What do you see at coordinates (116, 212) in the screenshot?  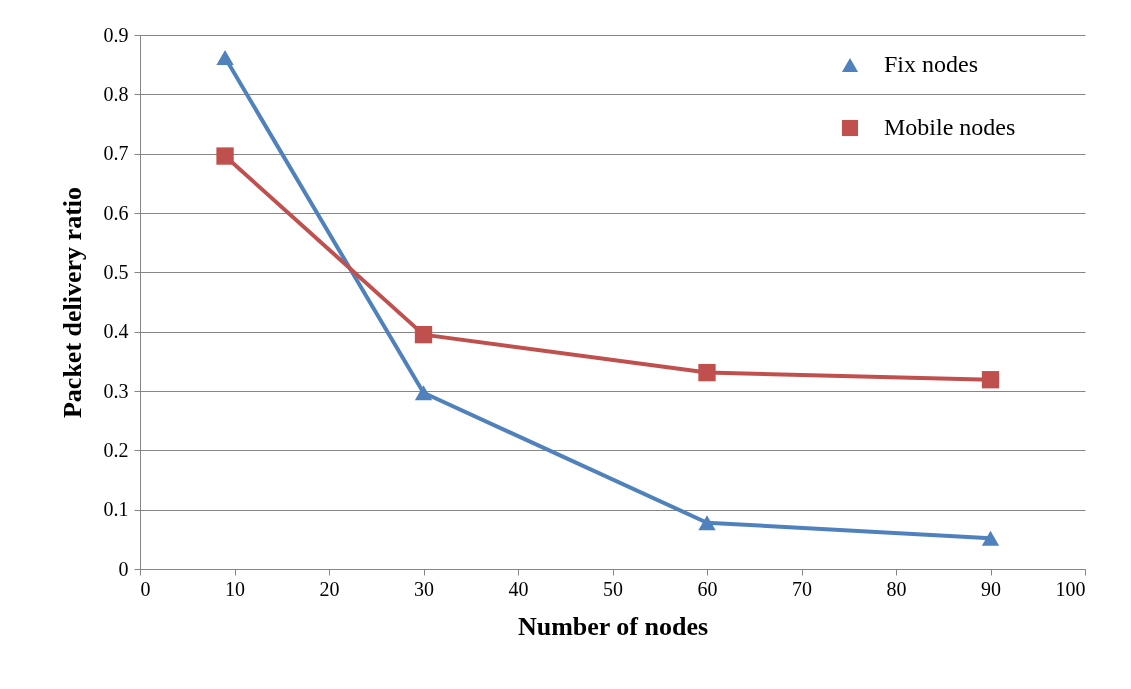 I see `y-tick-label: 0.6` at bounding box center [116, 212].